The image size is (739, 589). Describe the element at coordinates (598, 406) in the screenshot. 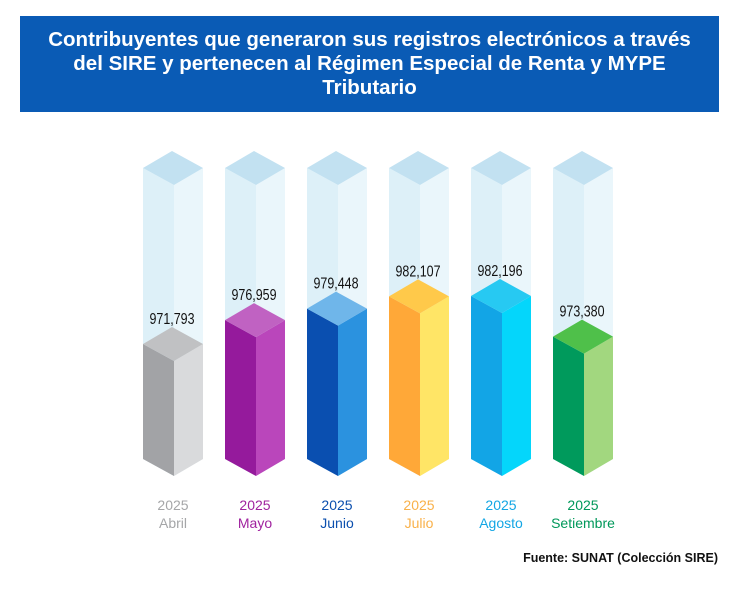

I see `bar-5-side` at that location.